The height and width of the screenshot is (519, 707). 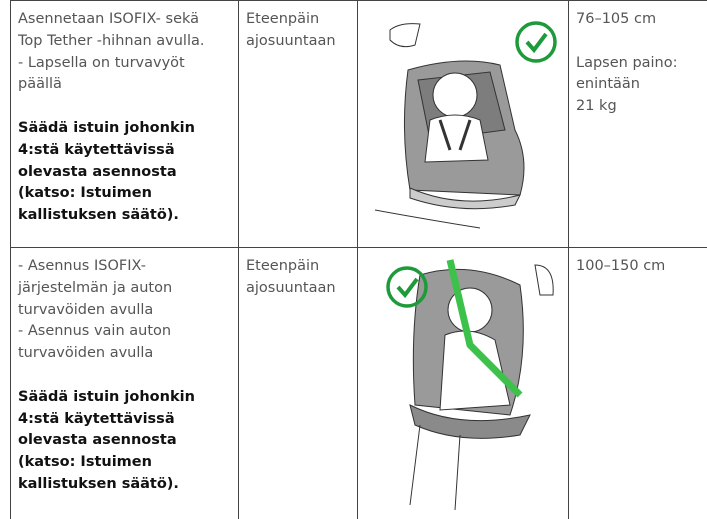 I want to click on weight-line: 21 kg, so click(x=596, y=106).